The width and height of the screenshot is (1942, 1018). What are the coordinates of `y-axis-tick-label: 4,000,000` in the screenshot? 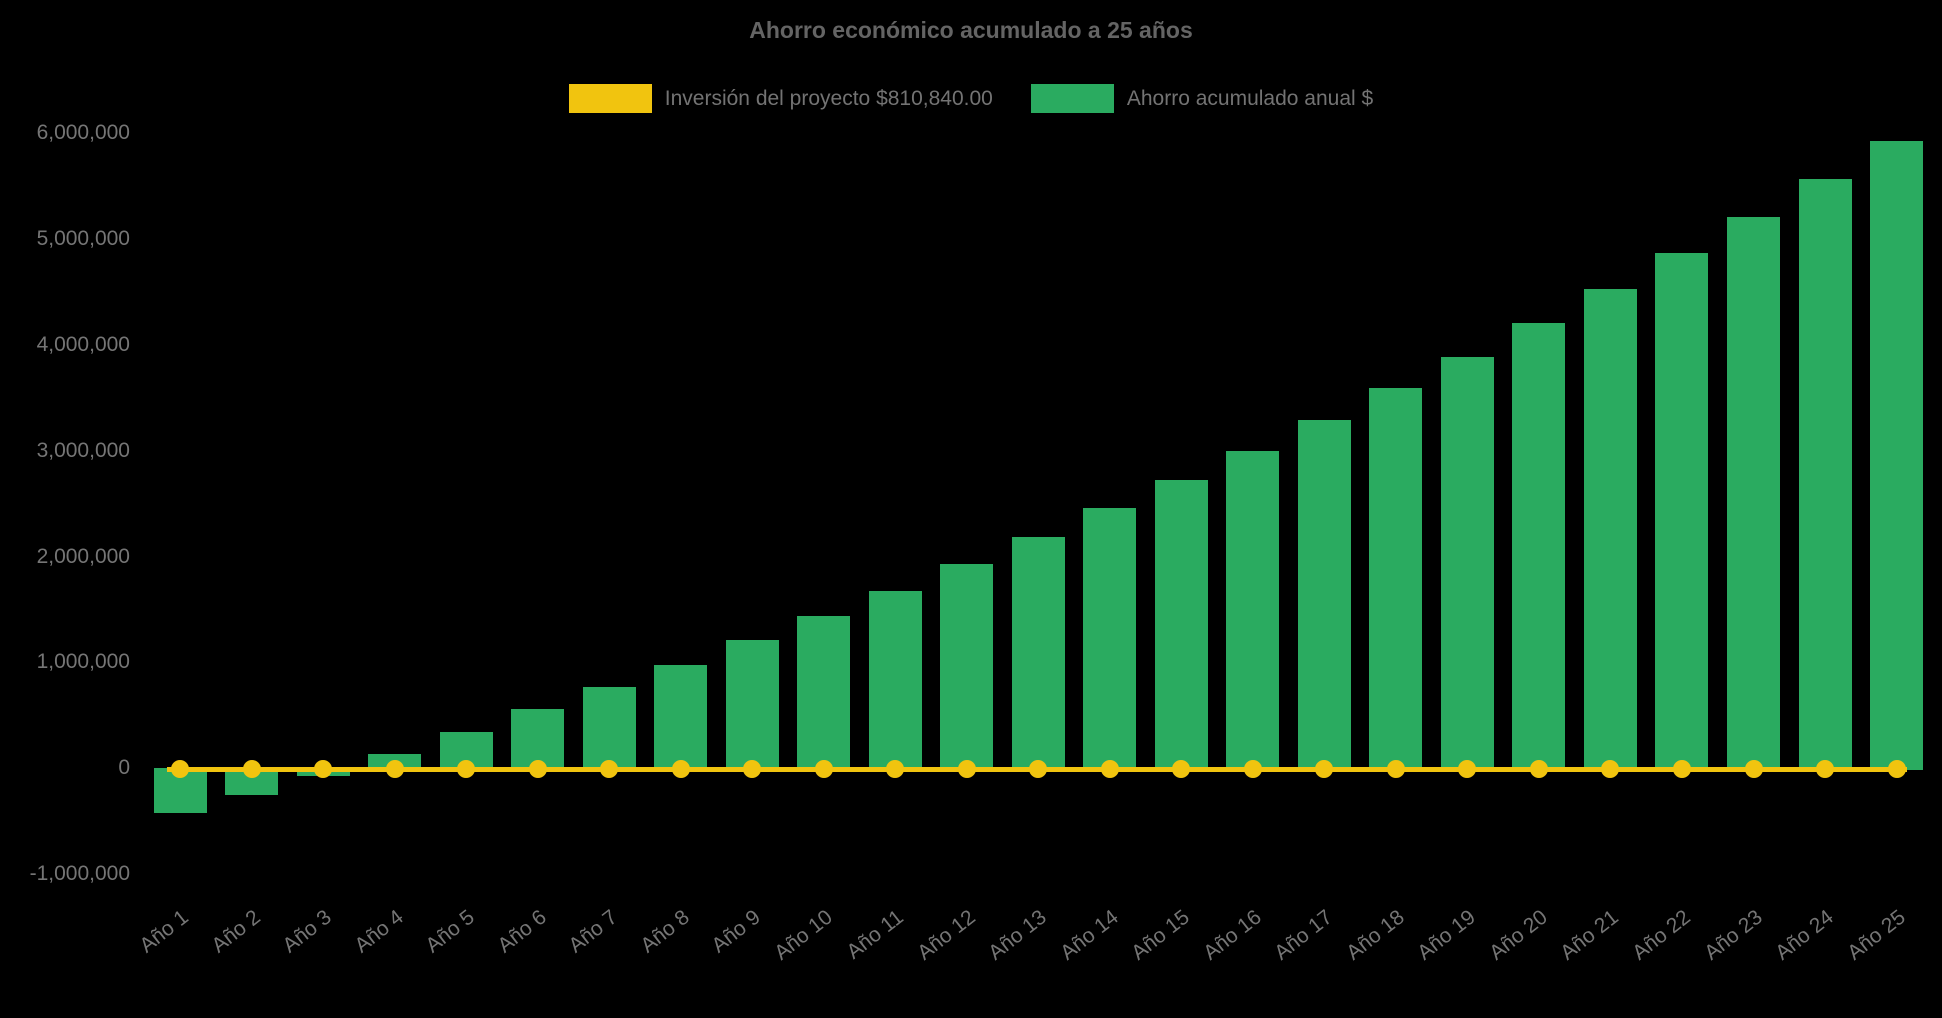 It's located at (83, 344).